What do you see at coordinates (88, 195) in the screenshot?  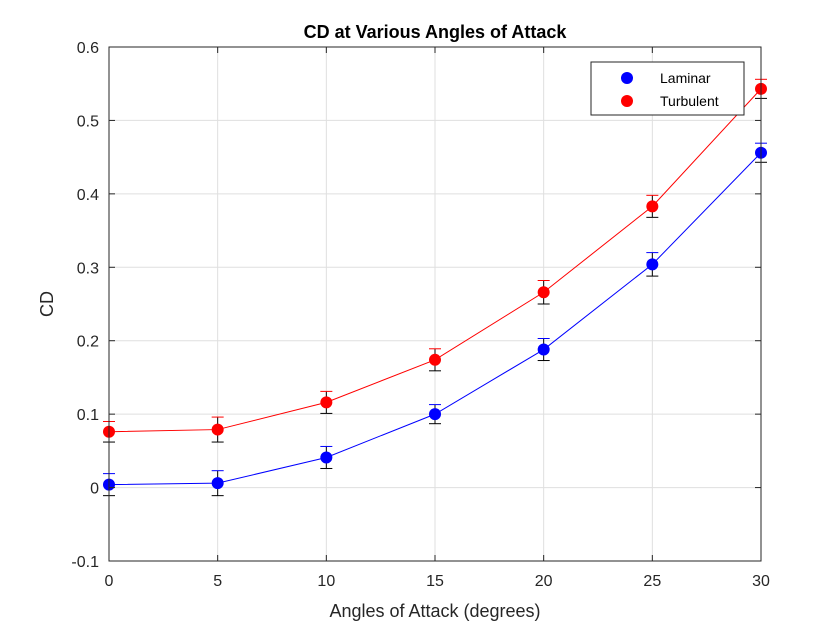 I see `y-tick-label: 0.4` at bounding box center [88, 195].